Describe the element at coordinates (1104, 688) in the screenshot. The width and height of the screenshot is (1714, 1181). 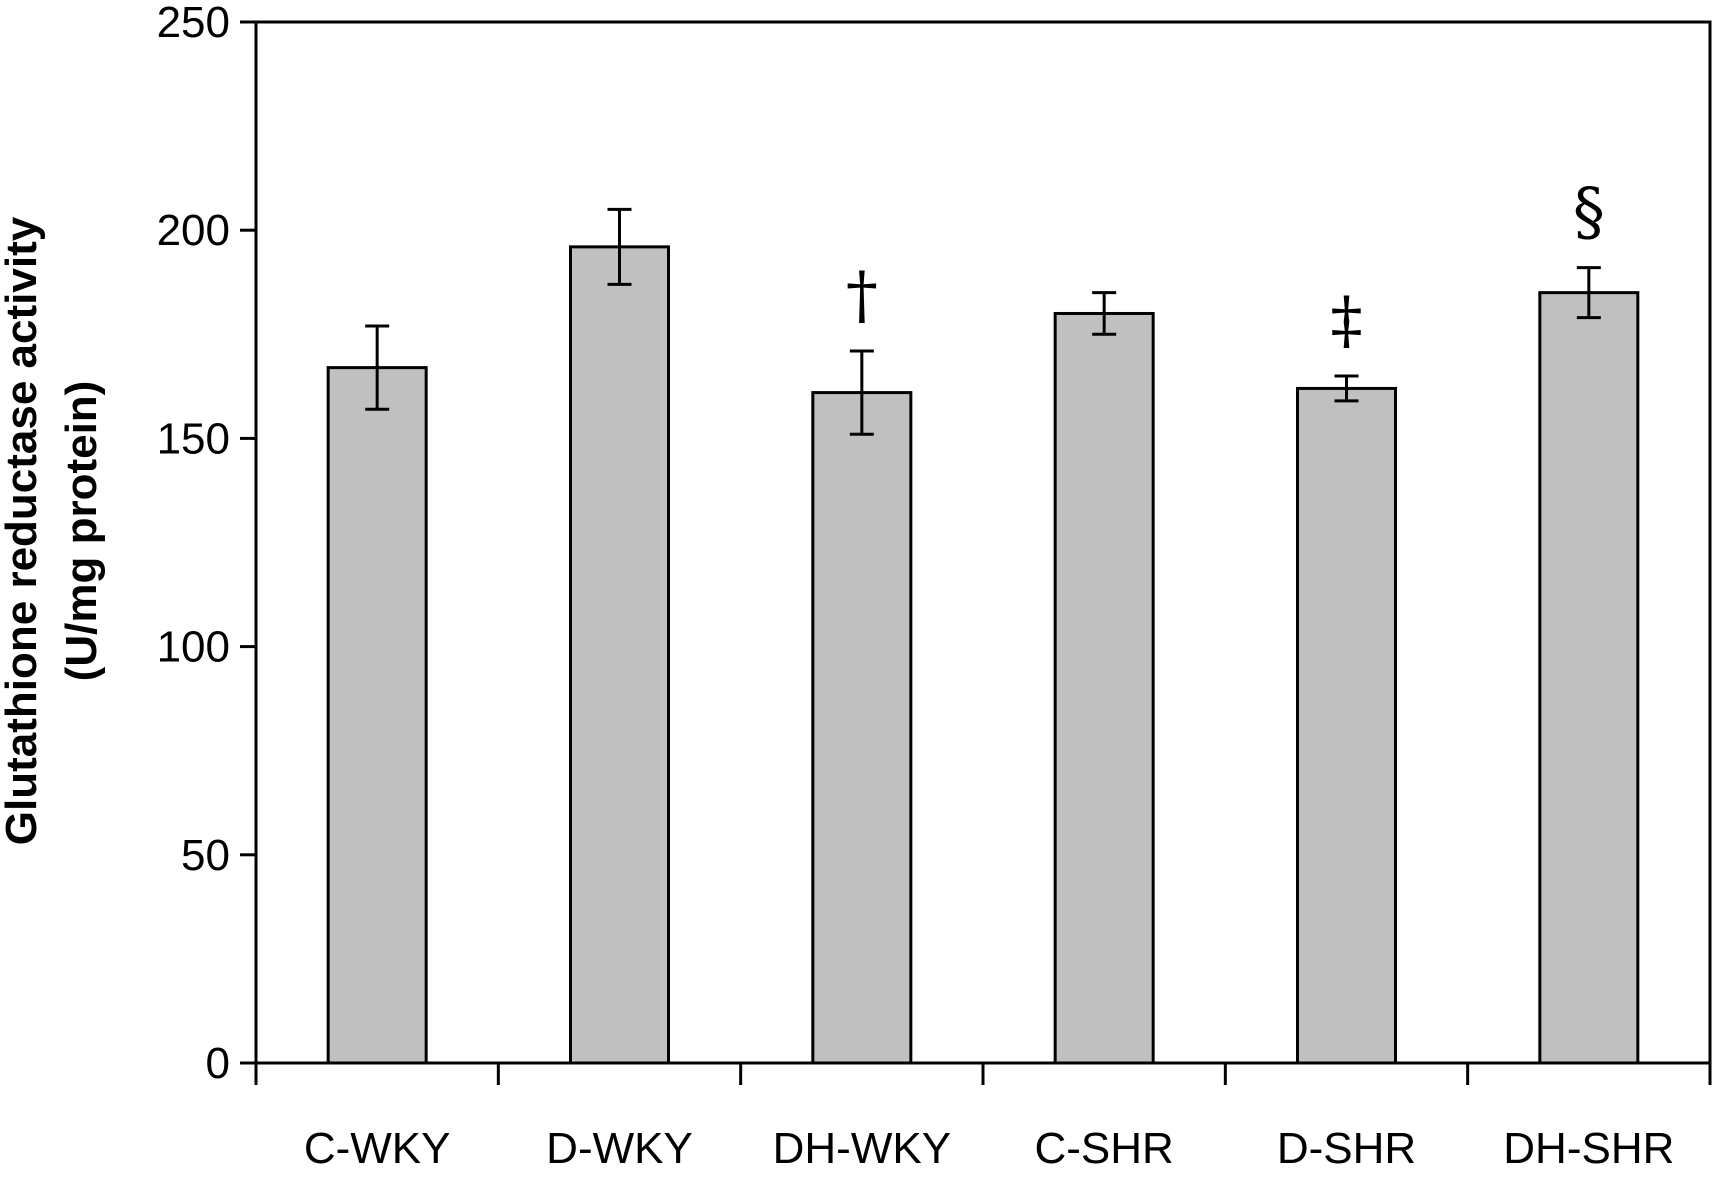
I see `bar-c-shr` at that location.